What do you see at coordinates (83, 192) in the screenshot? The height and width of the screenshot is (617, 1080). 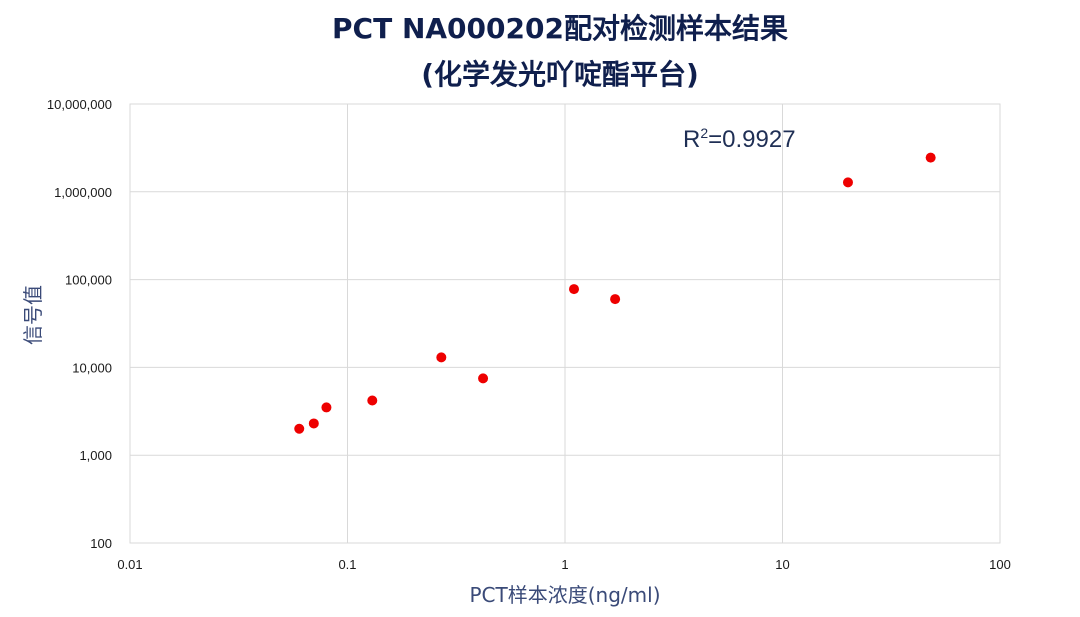 I see `y-tick-label: 1,000,000` at bounding box center [83, 192].